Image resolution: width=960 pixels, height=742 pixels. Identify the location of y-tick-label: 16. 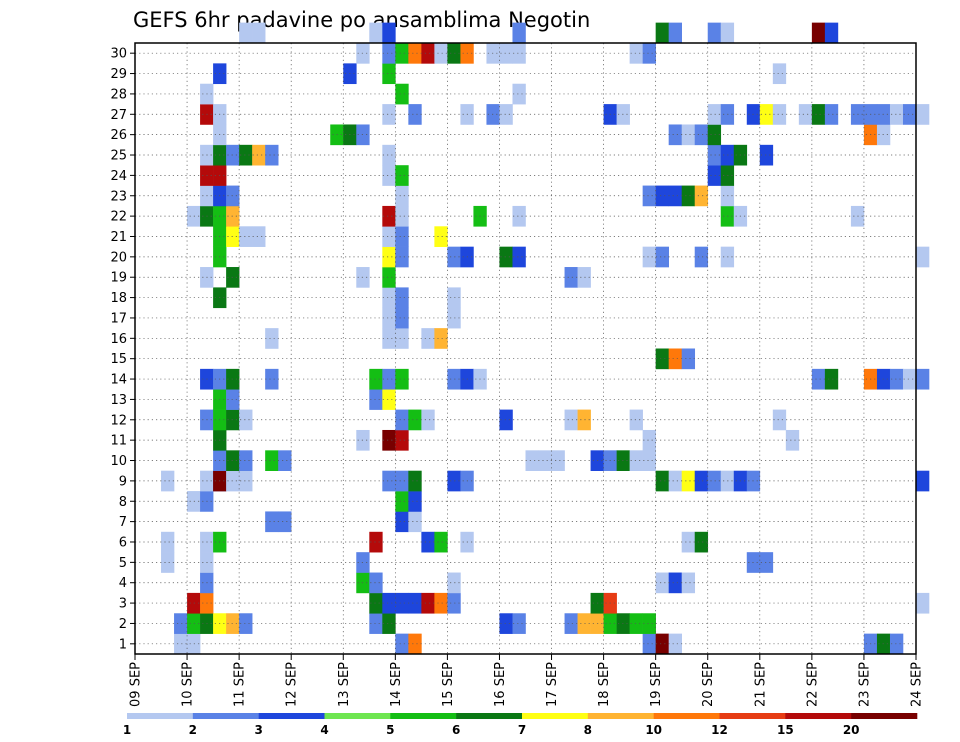
(118, 339).